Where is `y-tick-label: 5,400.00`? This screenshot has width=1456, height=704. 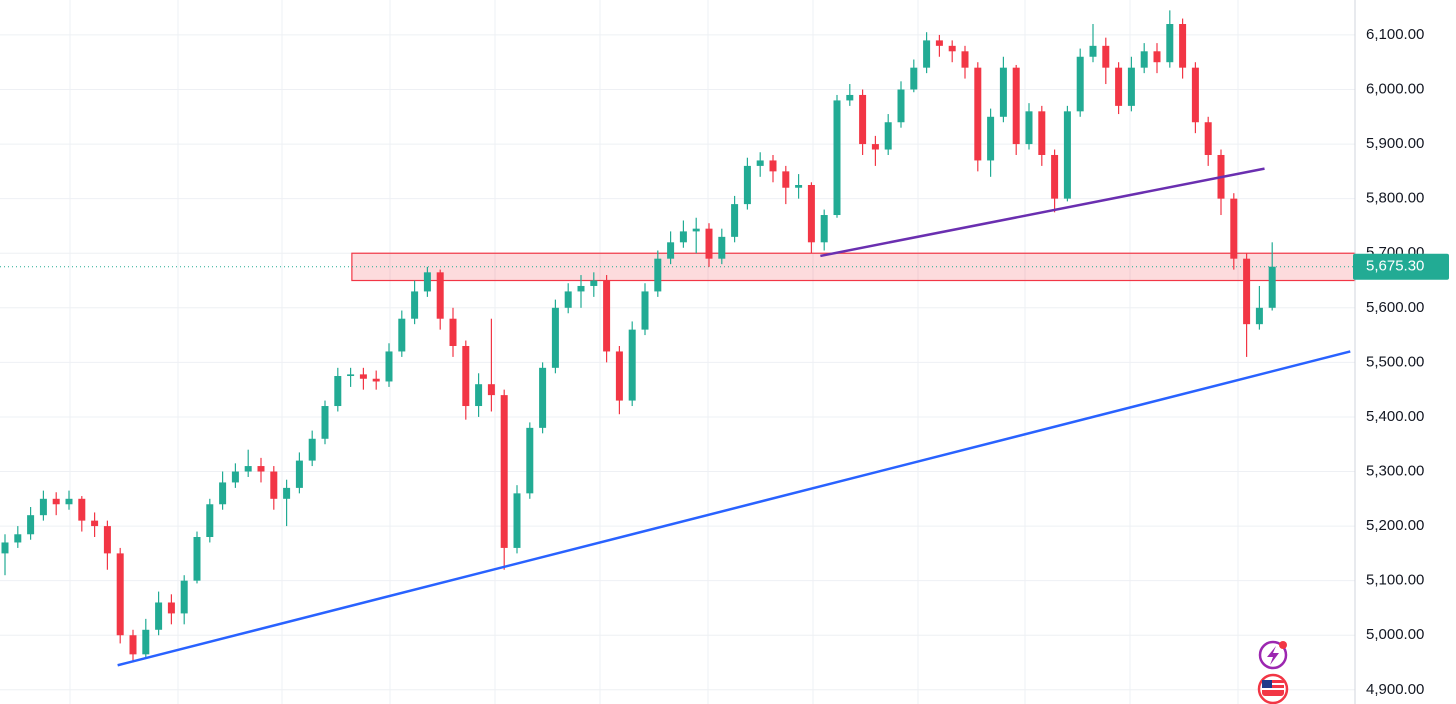 y-tick-label: 5,400.00 is located at coordinates (1395, 416).